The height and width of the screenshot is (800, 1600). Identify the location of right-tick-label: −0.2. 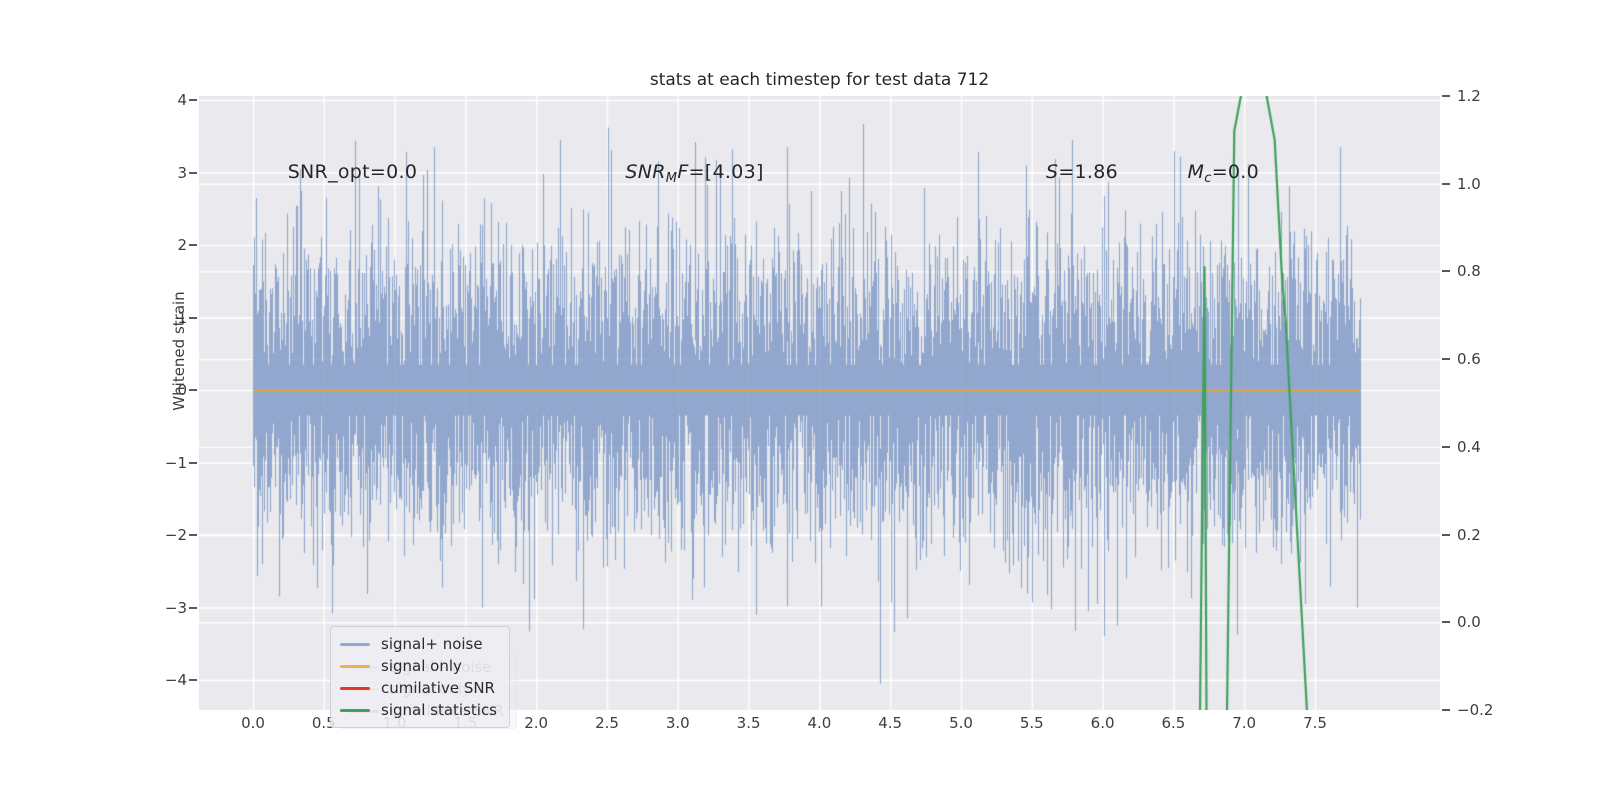
(1475, 710).